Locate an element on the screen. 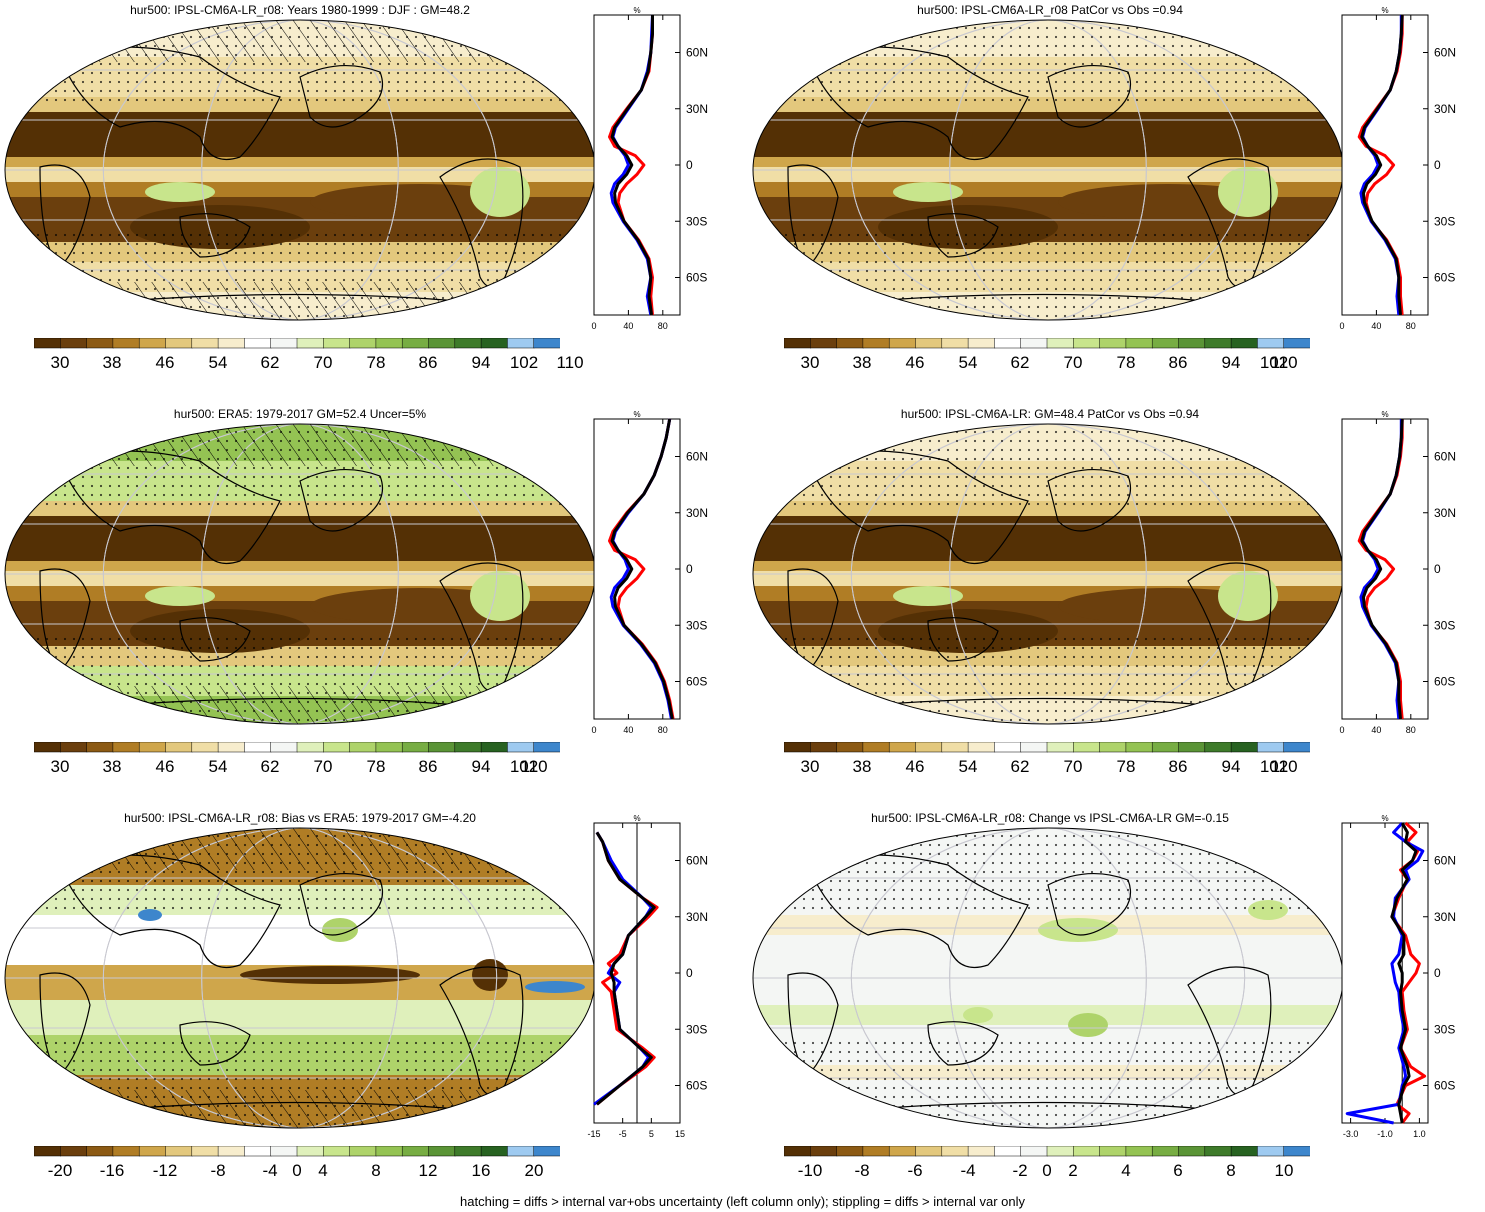 The height and width of the screenshot is (1212, 1485). colorbar-label: 54 is located at coordinates (218, 362).